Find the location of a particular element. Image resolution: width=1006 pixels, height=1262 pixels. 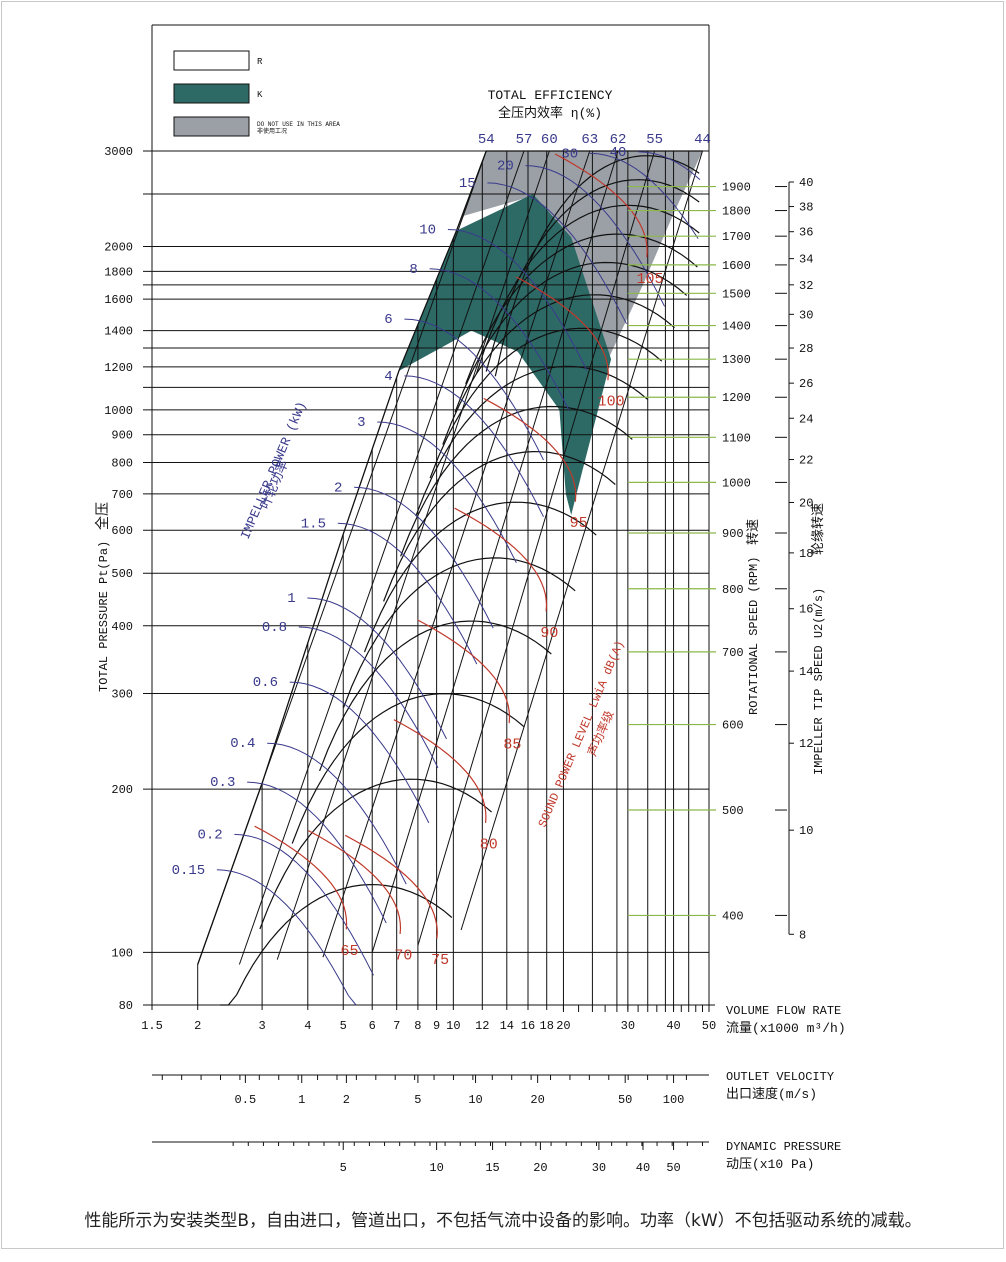

x-tick-label: 10 is located at coordinates (453, 1026).